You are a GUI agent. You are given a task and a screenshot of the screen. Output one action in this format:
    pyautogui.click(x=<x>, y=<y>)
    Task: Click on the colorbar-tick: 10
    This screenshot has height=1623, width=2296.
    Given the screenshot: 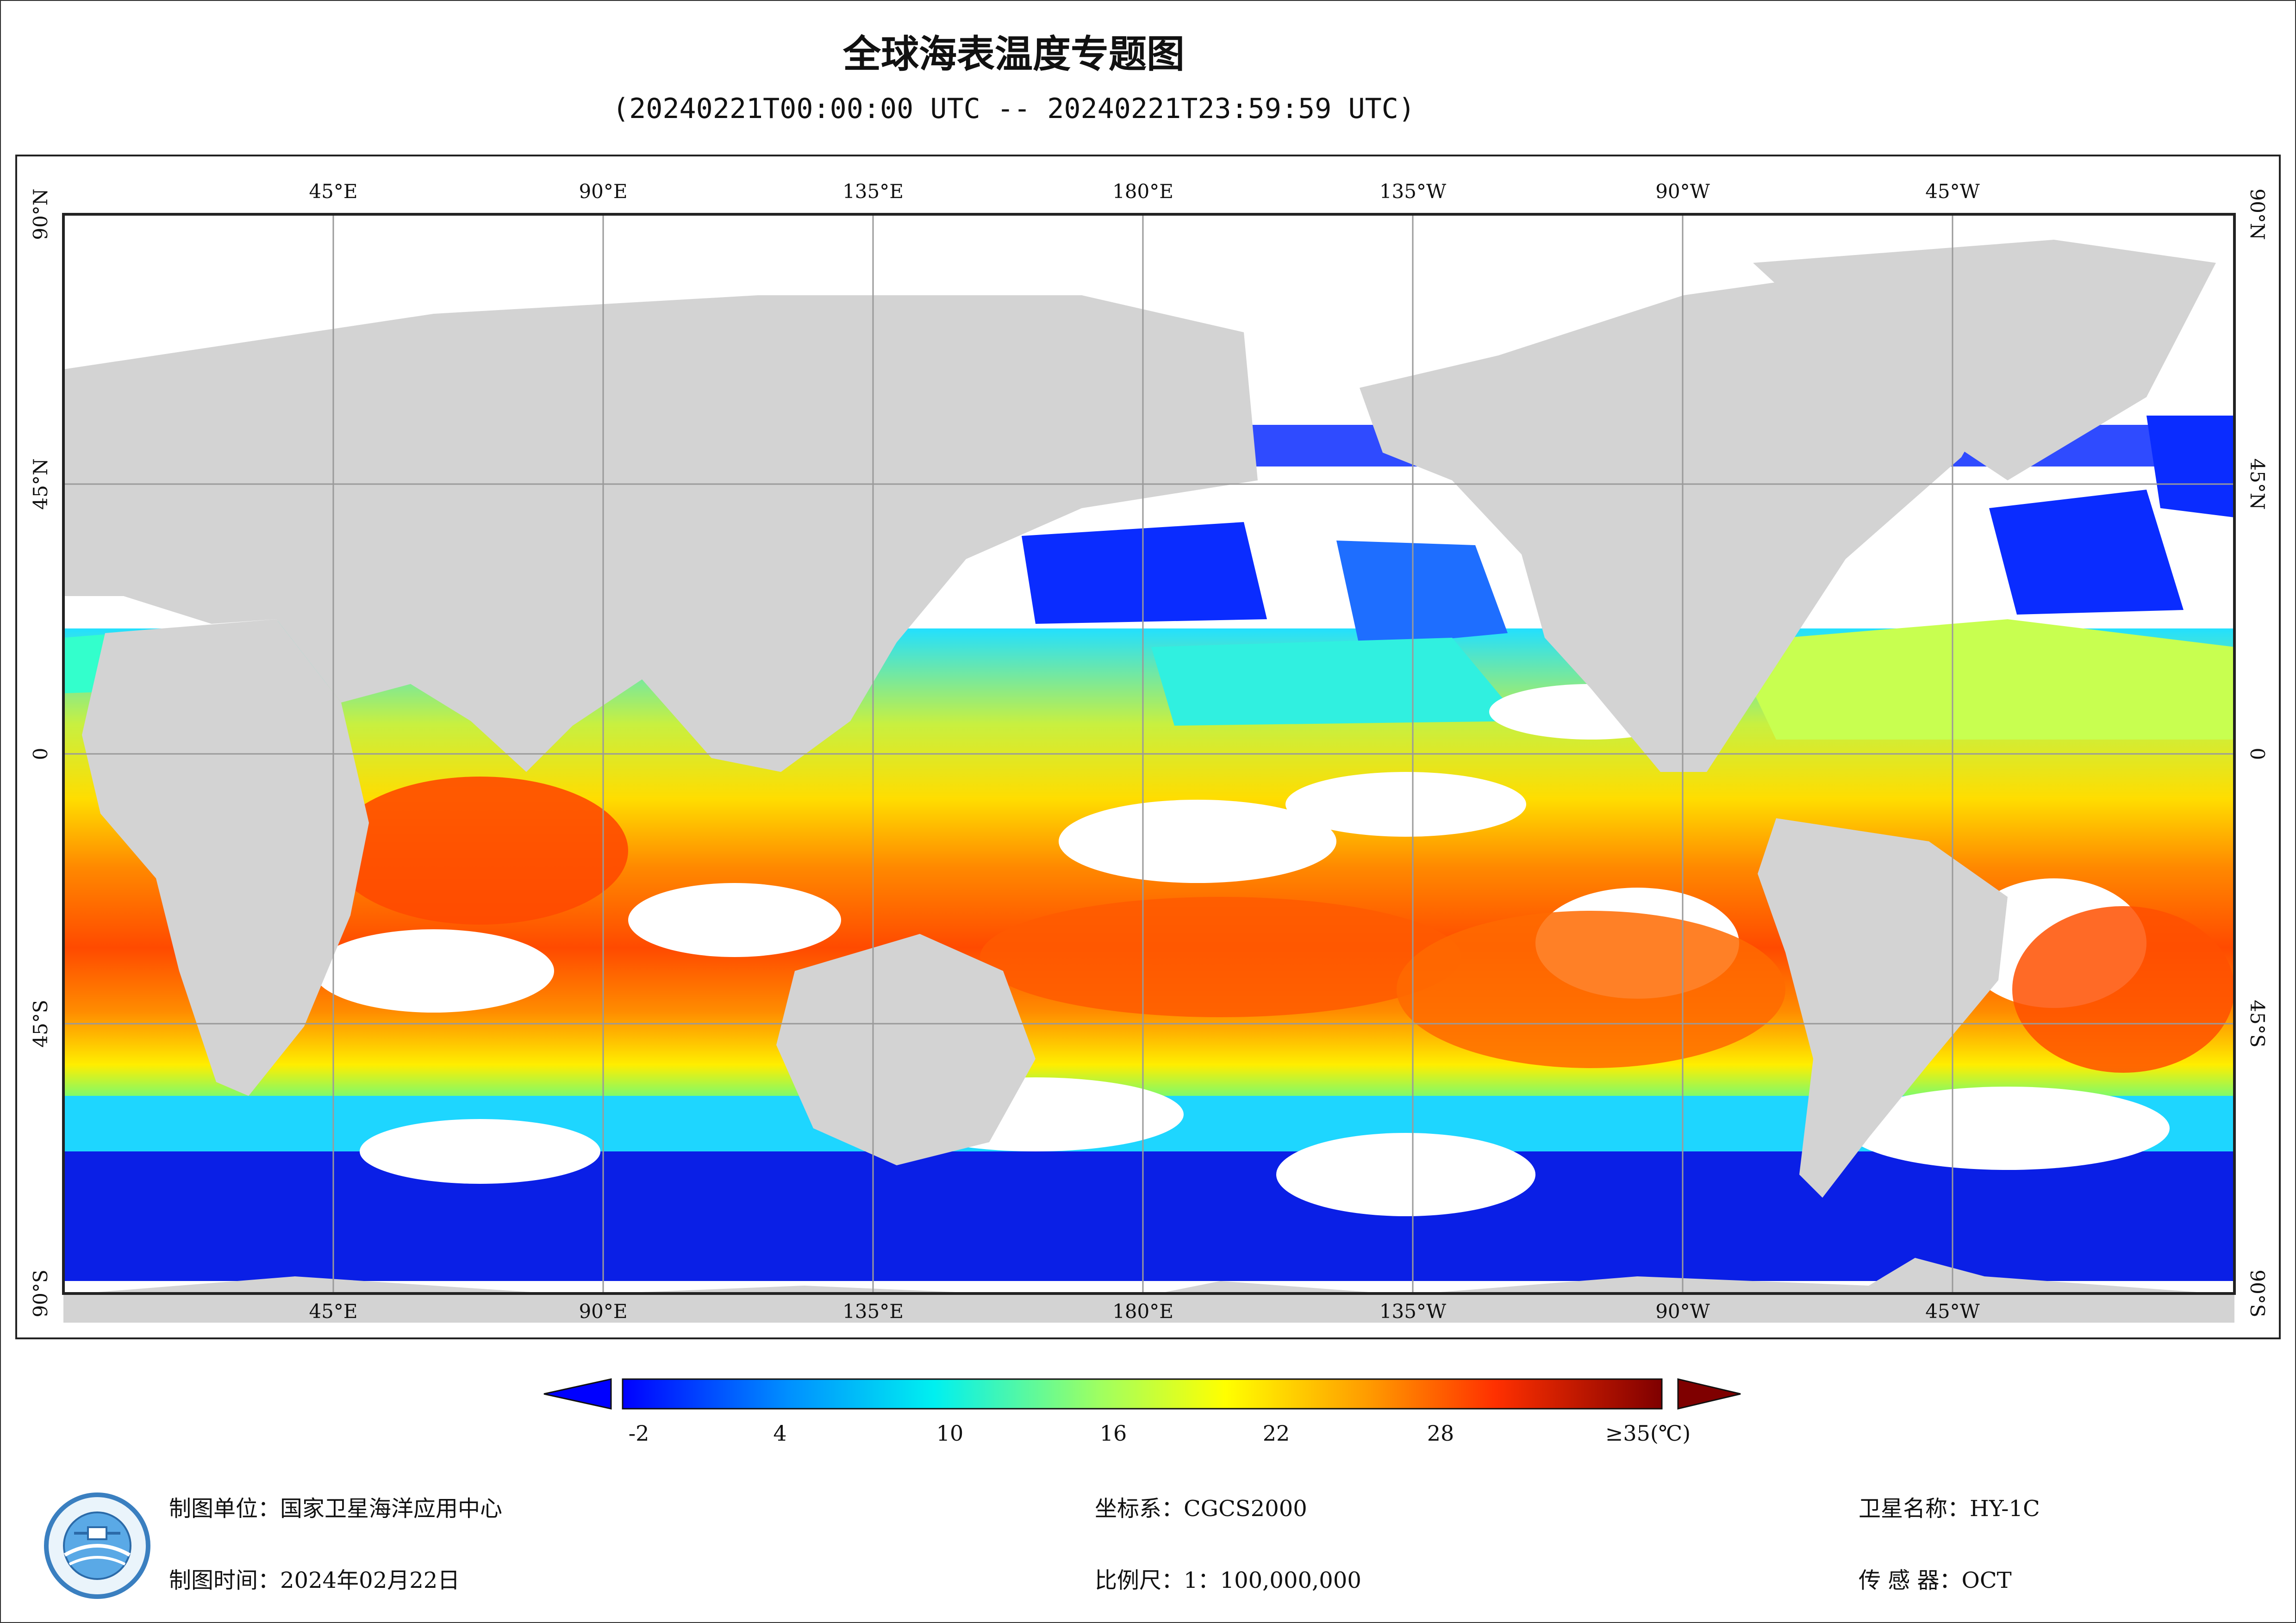 What is the action you would take?
    pyautogui.click(x=950, y=1433)
    